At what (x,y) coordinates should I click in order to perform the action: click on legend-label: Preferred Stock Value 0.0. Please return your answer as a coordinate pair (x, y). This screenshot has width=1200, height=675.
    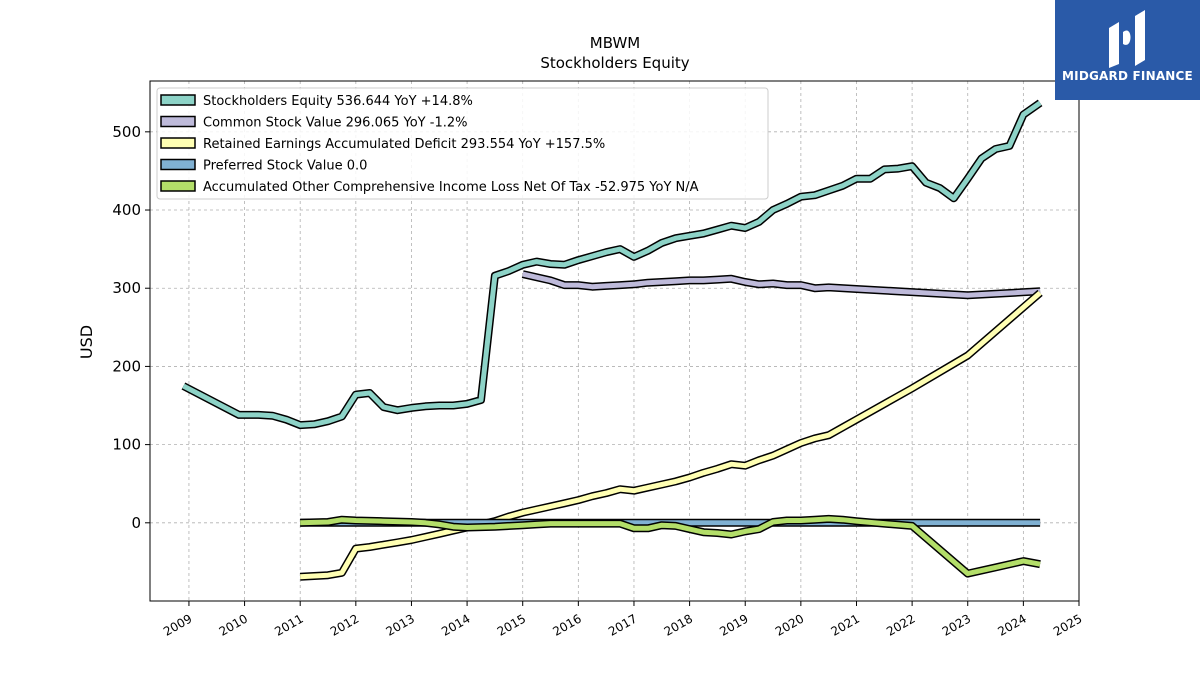
    Looking at the image, I should click on (285, 166).